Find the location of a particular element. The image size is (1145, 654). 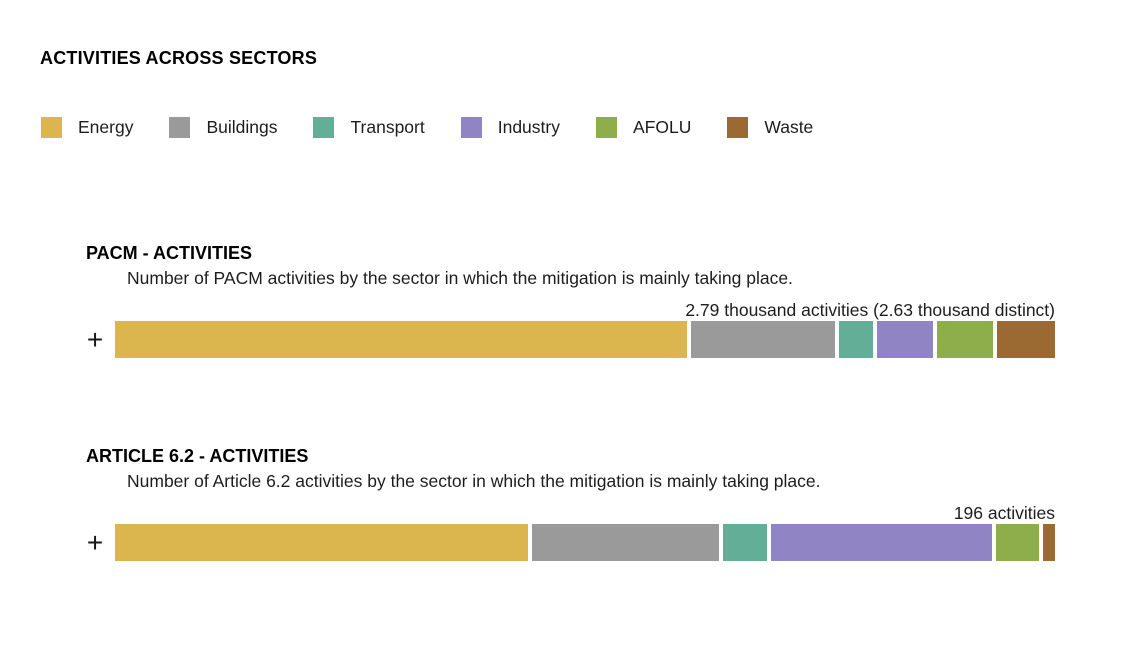

legend-item-label: Transport is located at coordinates (387, 127).